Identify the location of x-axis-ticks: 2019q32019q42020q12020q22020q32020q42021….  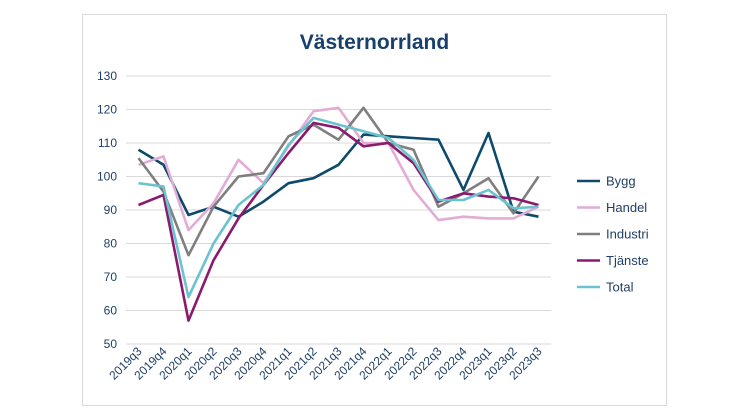
(325, 363).